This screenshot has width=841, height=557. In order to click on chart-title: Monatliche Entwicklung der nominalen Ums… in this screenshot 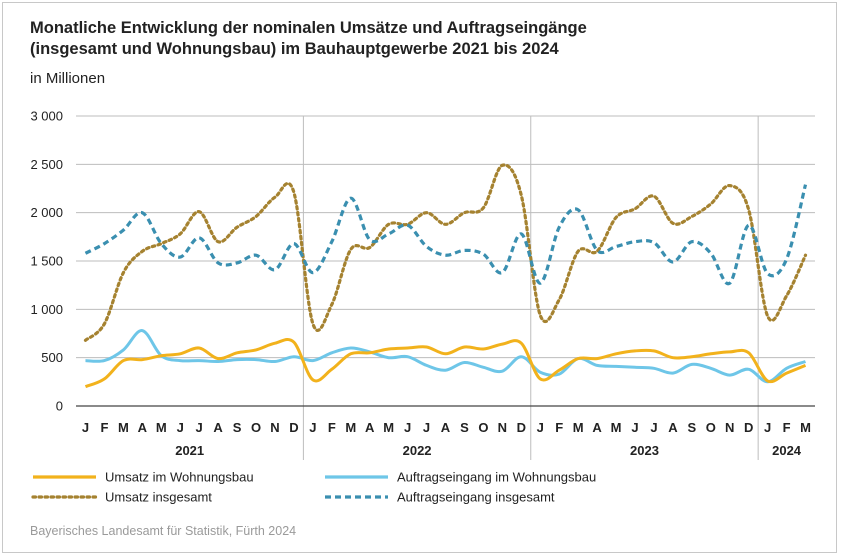, I will do `click(380, 39)`.